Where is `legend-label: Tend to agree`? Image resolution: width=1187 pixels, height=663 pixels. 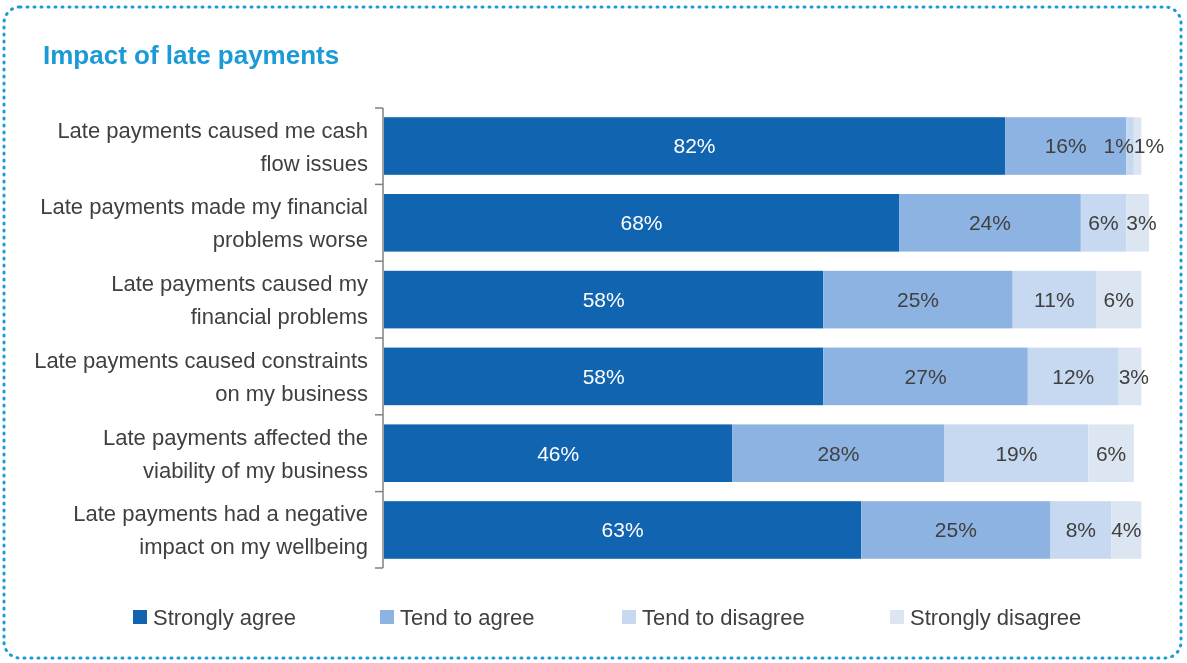
legend-label: Tend to agree is located at coordinates (467, 617).